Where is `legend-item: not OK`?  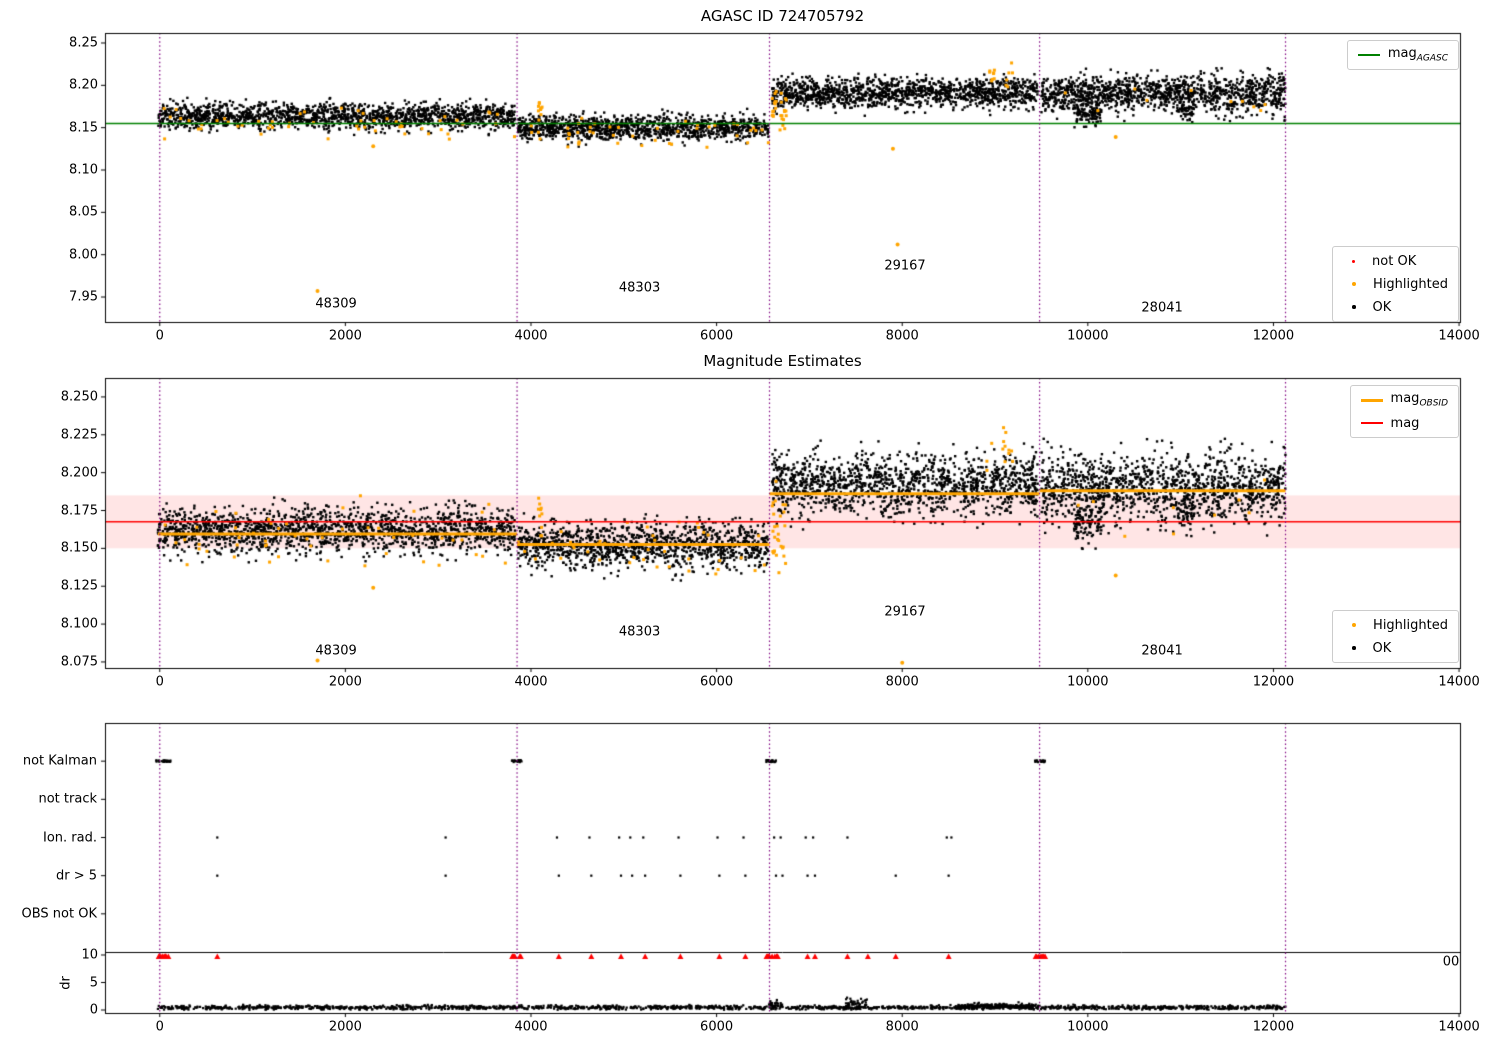 legend-item: not OK is located at coordinates (1395, 261).